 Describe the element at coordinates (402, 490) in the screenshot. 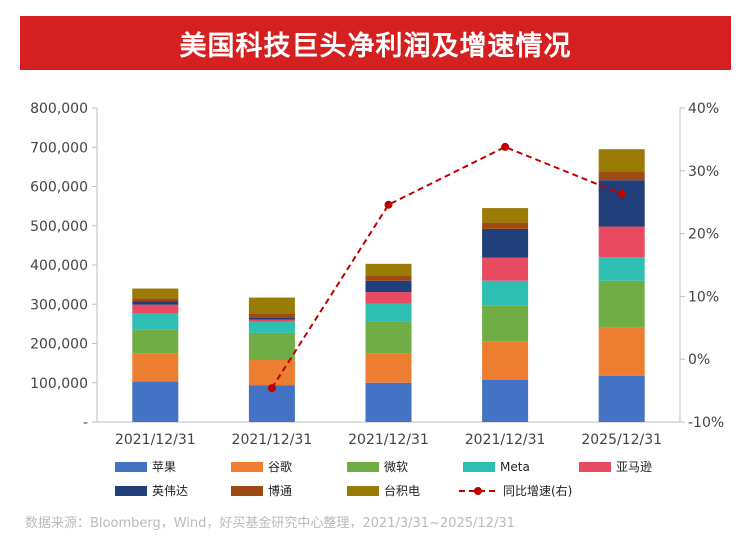

I see `legend-label-8: 台积电` at that location.